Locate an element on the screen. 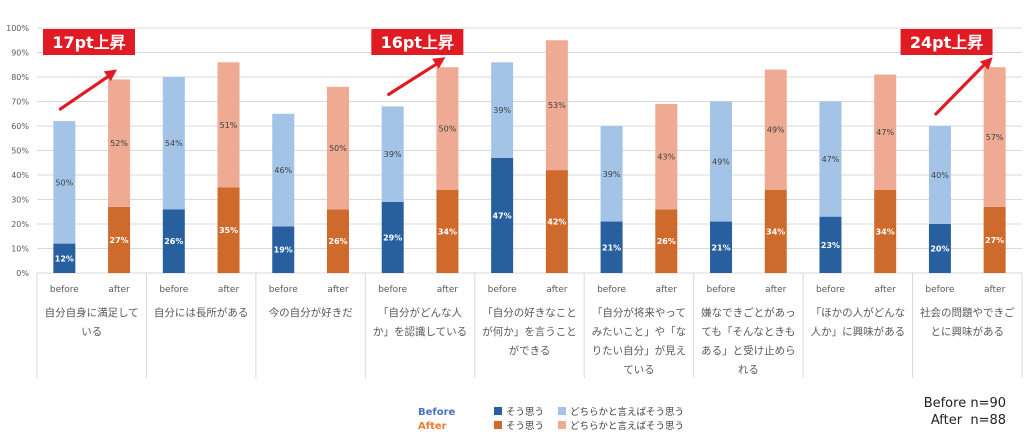 This screenshot has height=440, width=1024. legend-before-strong-label: そう思う is located at coordinates (525, 412).